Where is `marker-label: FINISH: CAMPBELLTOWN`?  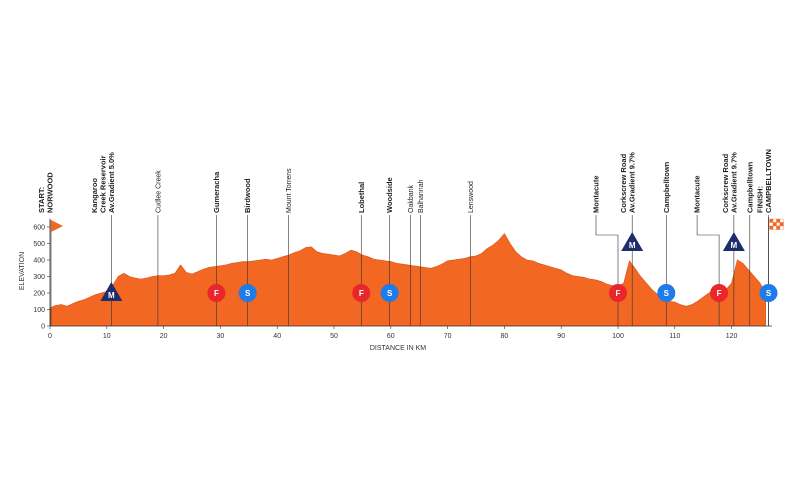 marker-label: FINISH: CAMPBELLTOWN is located at coordinates (765, 181).